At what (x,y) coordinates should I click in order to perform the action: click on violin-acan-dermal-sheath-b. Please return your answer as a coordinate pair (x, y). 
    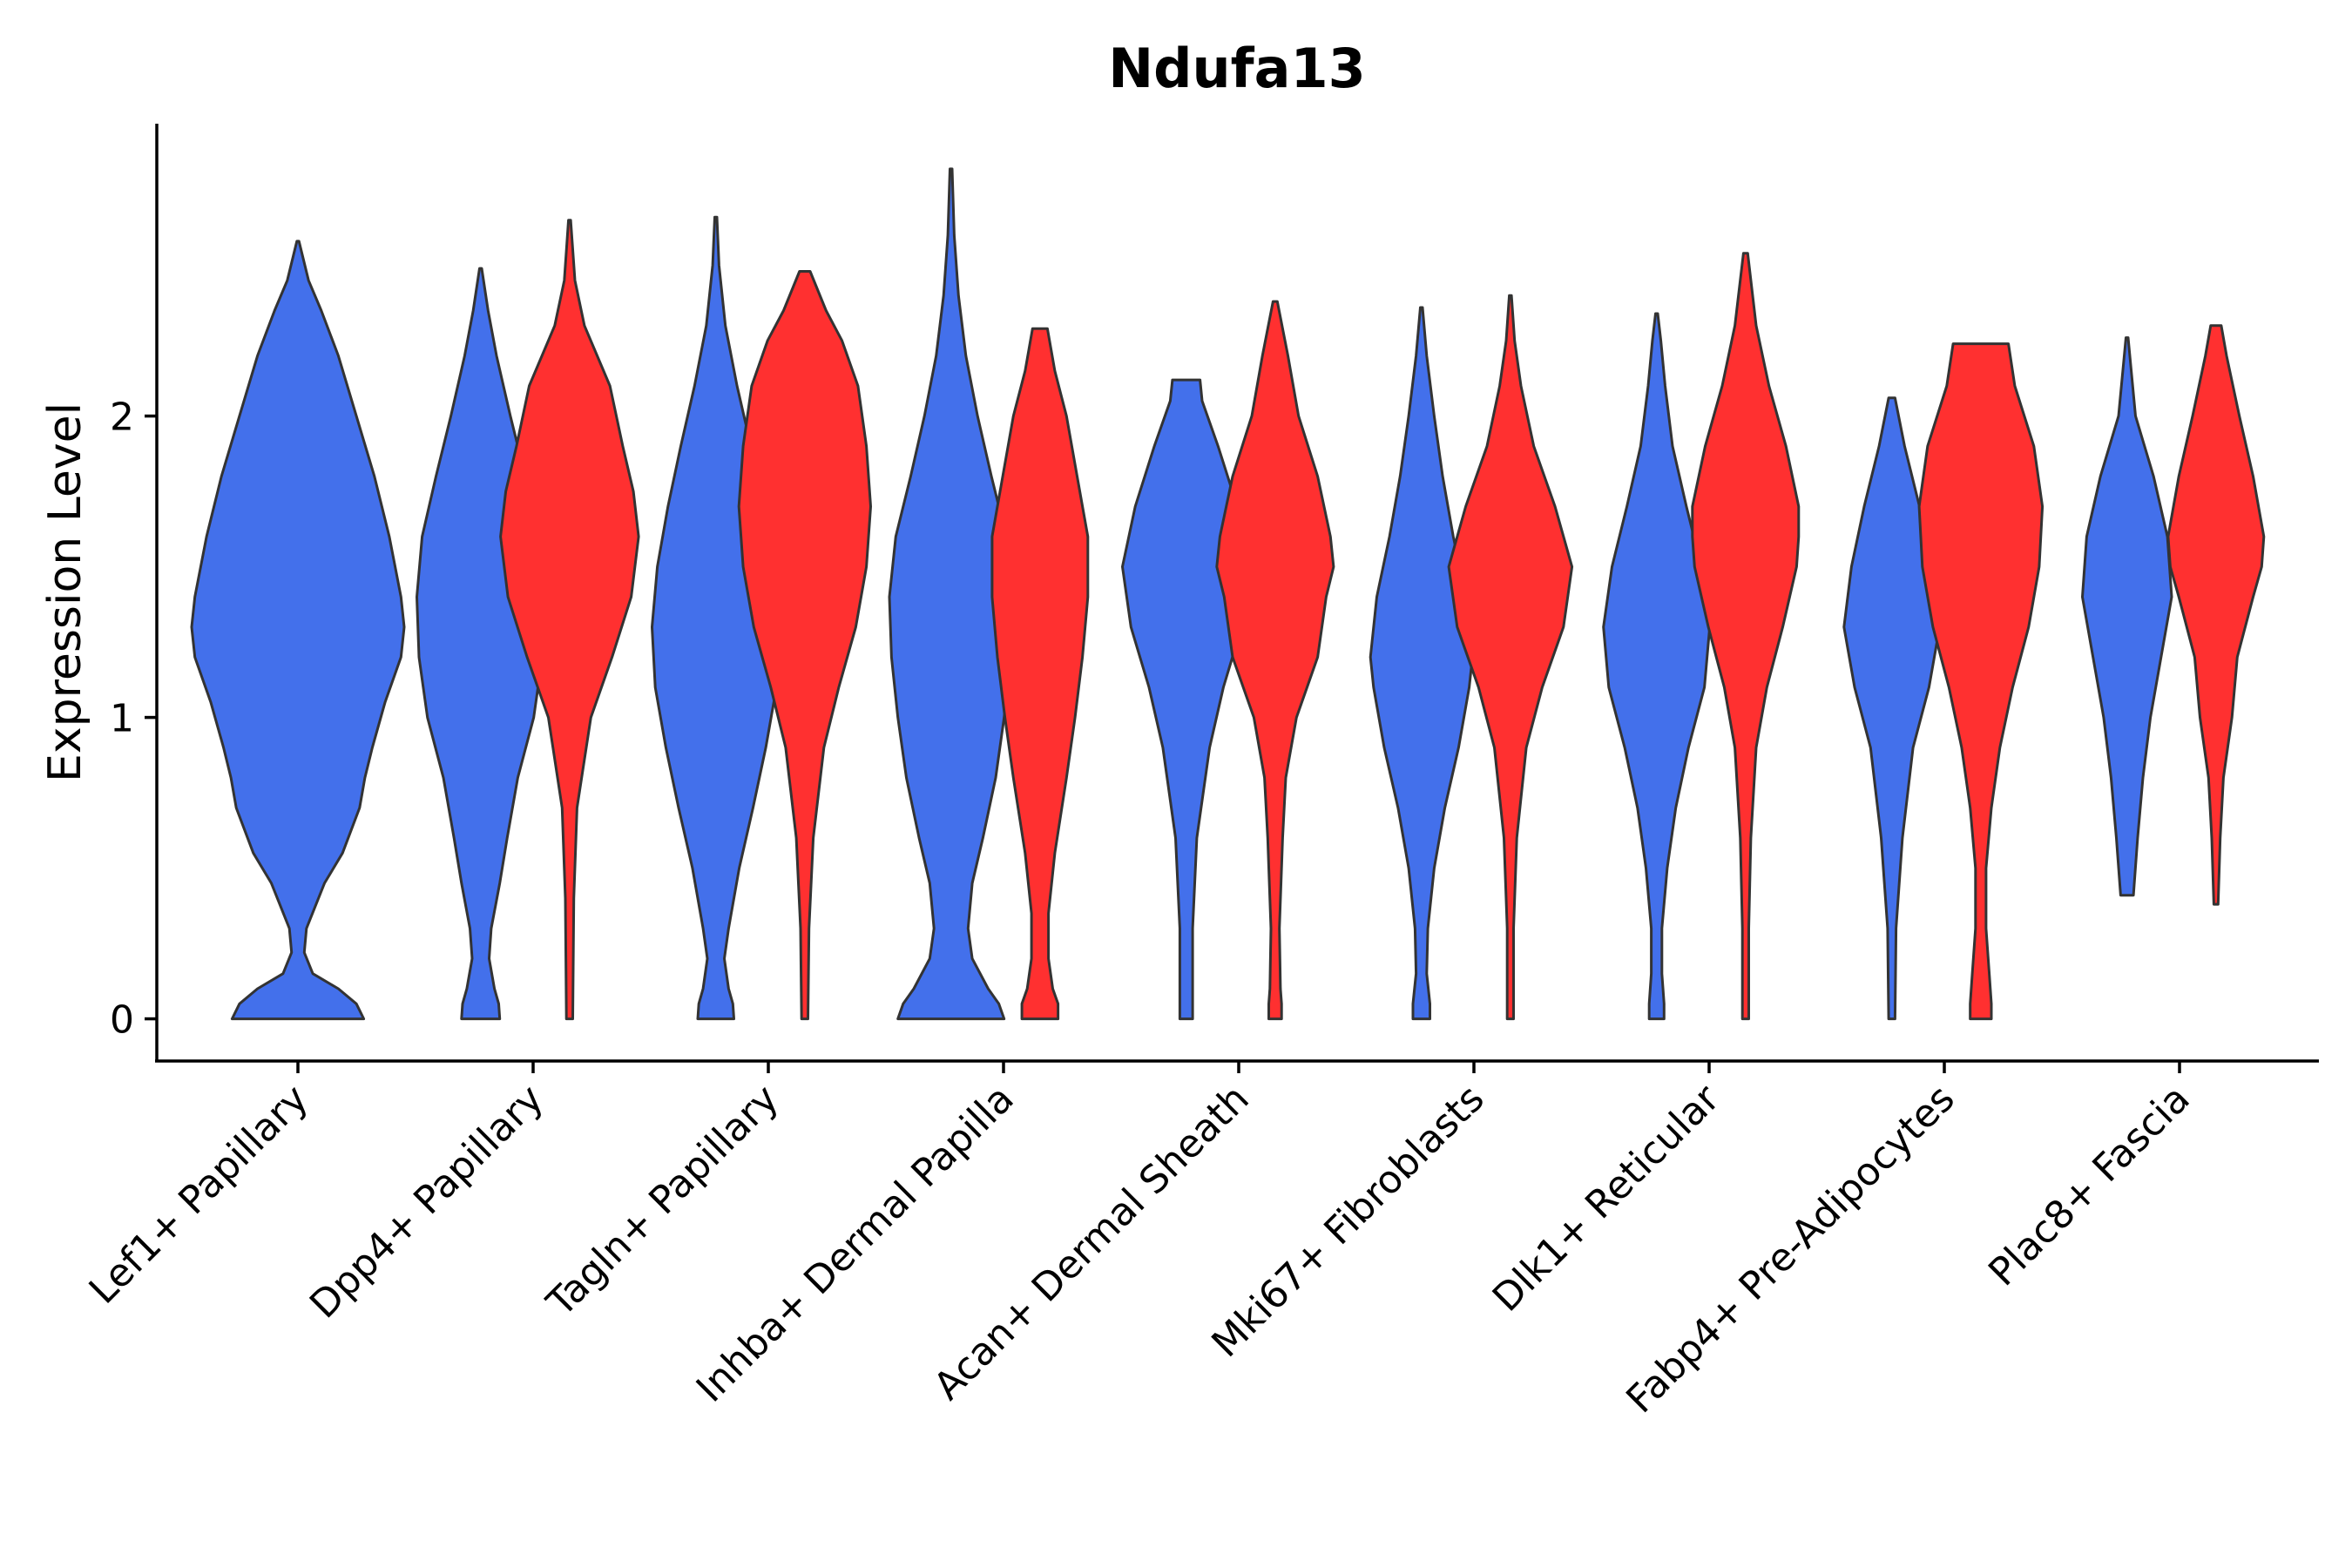
    Looking at the image, I should click on (1275, 660).